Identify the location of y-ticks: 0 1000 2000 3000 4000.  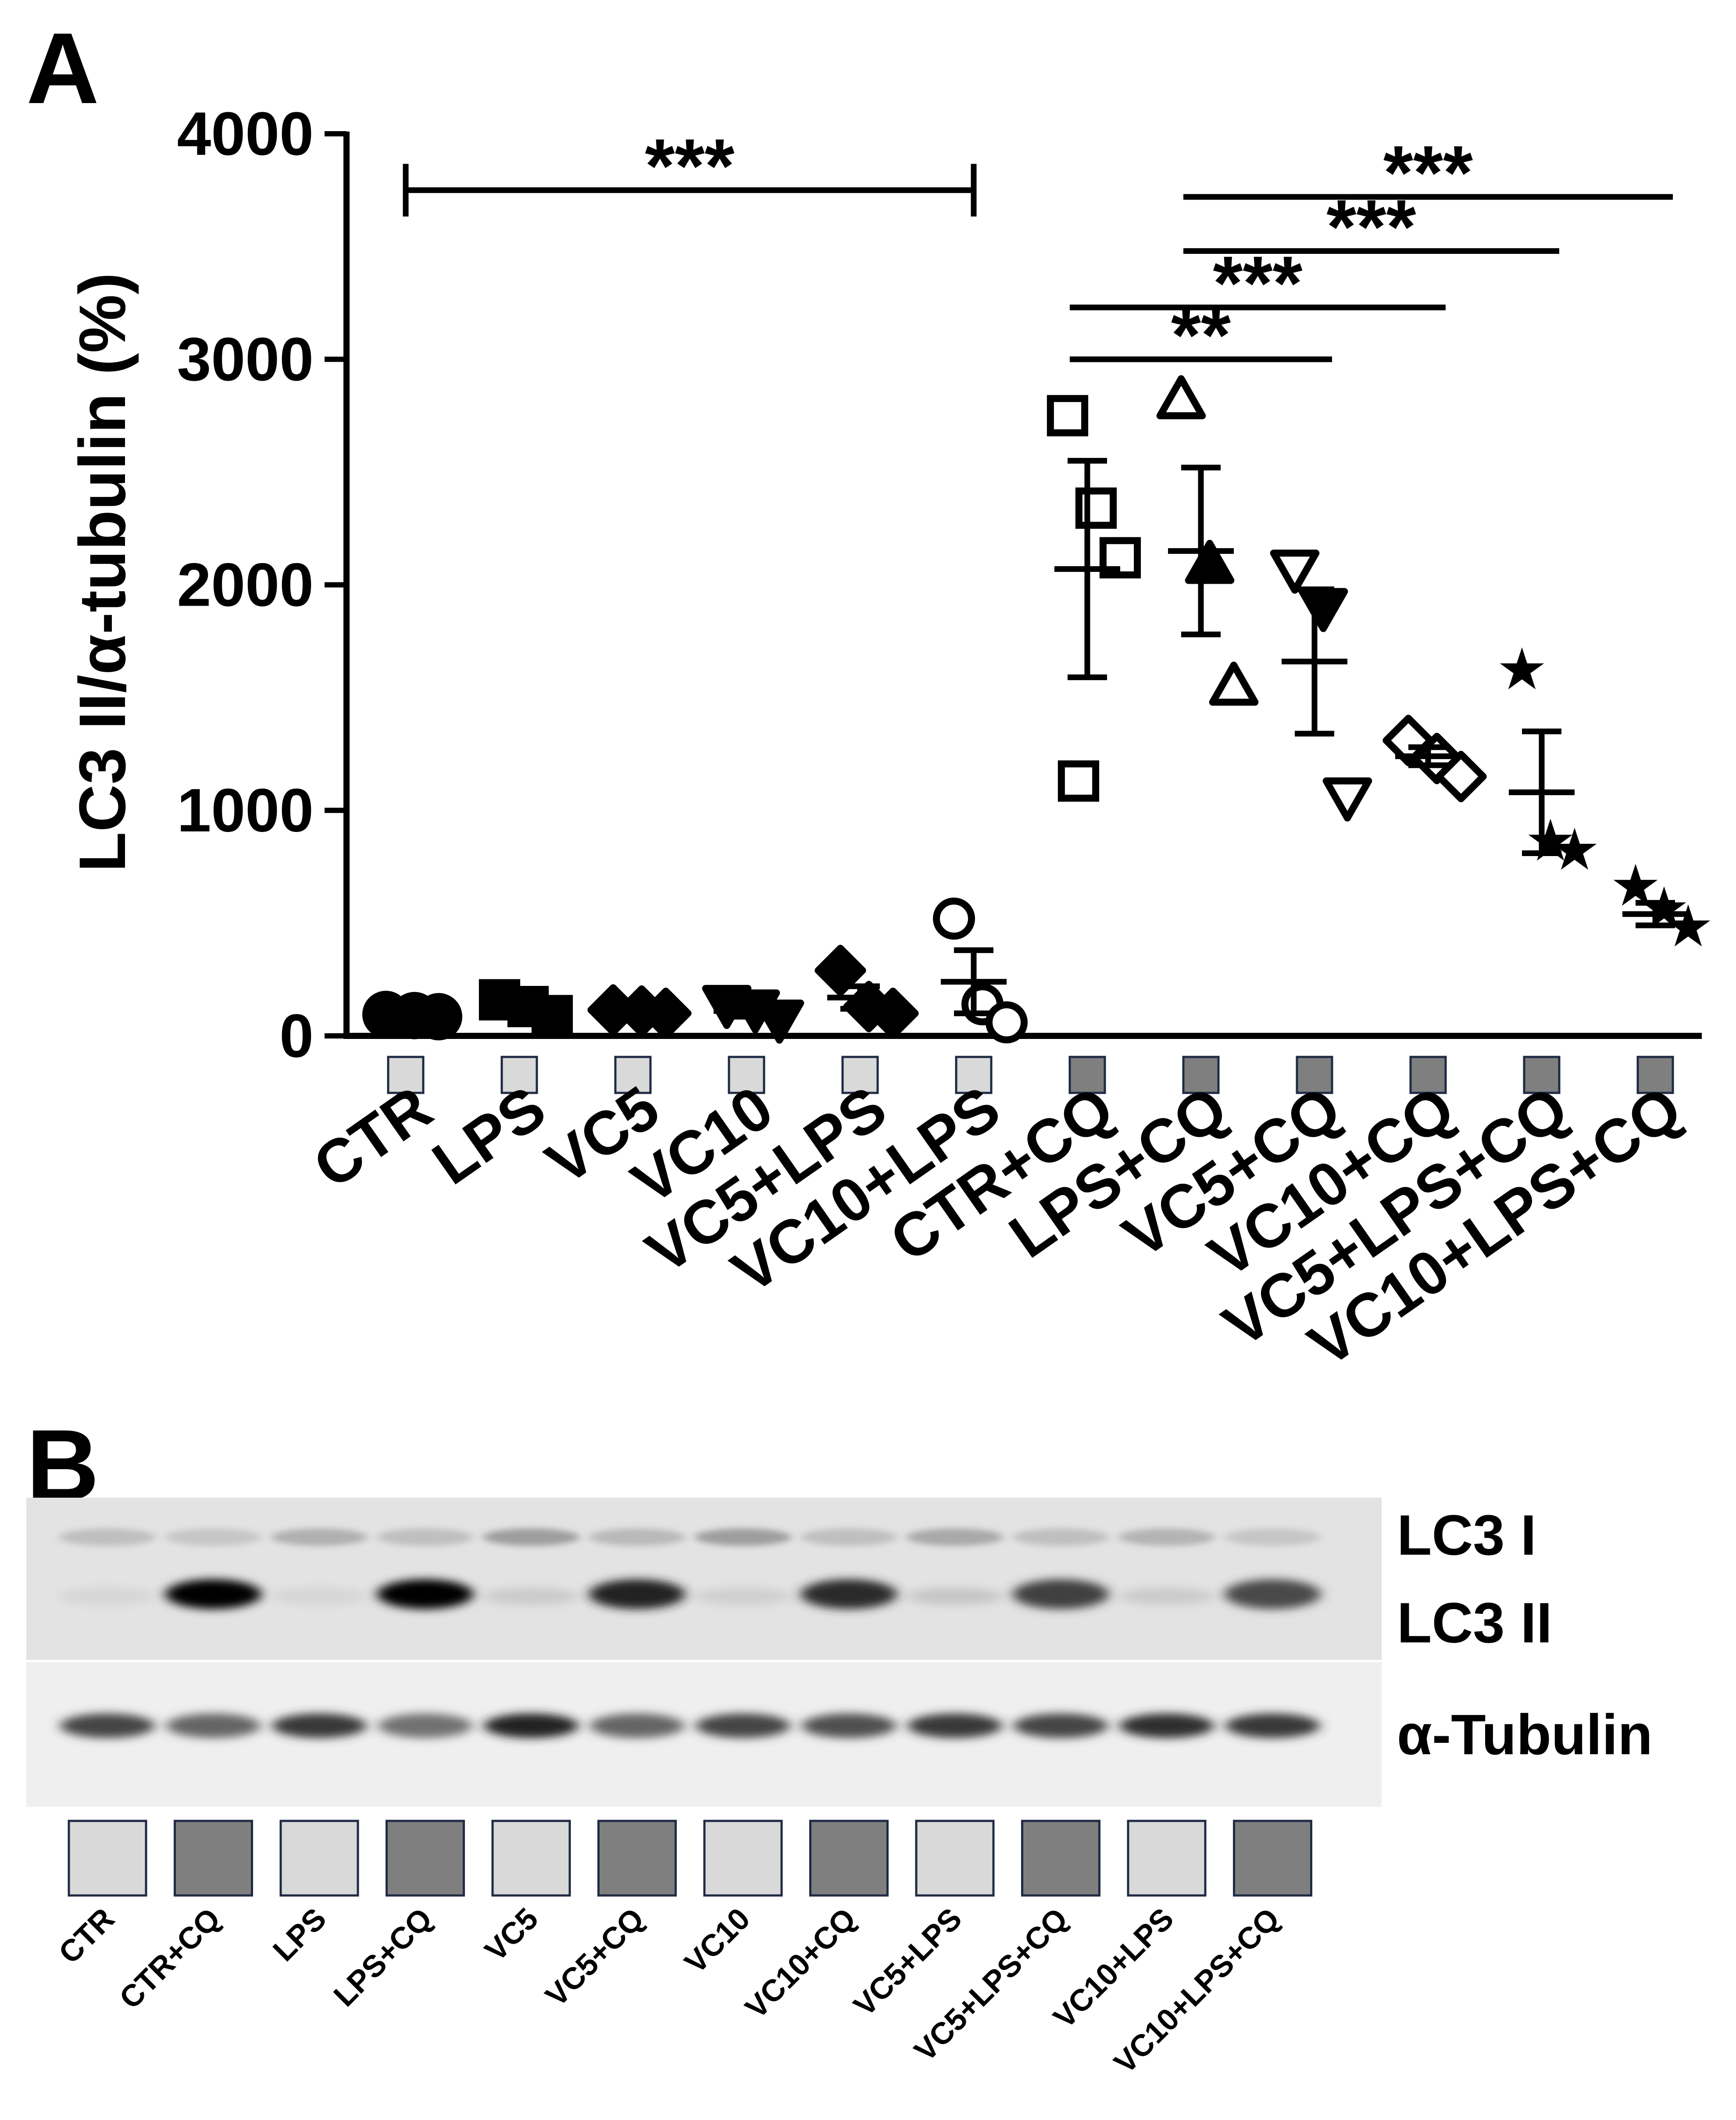
(261, 584).